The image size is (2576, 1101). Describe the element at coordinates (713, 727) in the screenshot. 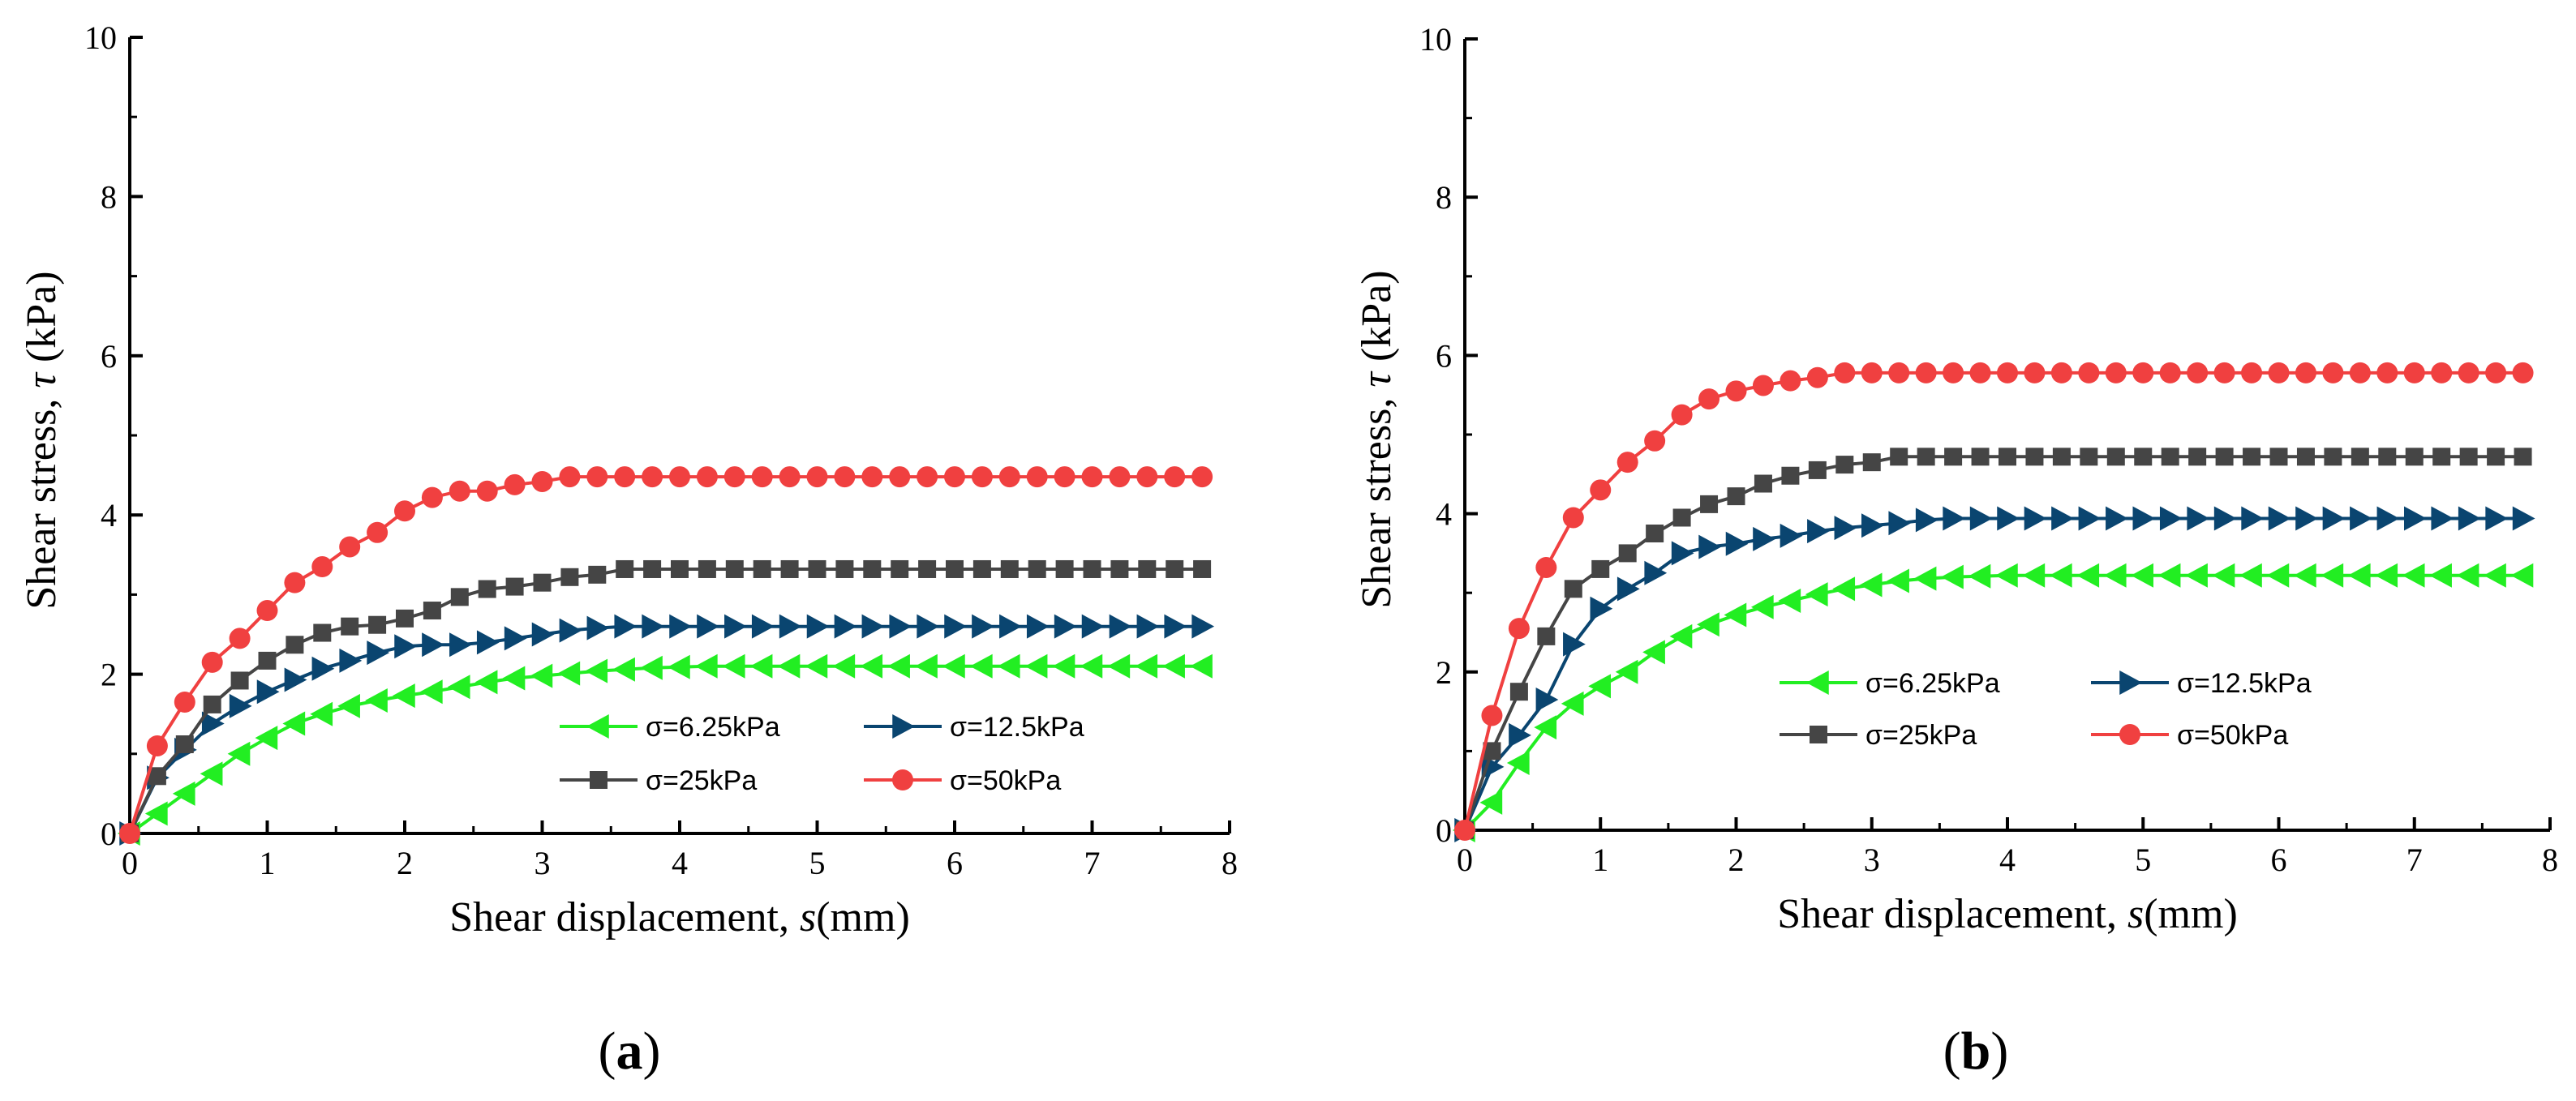

I see `legend-label: σ=6.25kPa` at that location.